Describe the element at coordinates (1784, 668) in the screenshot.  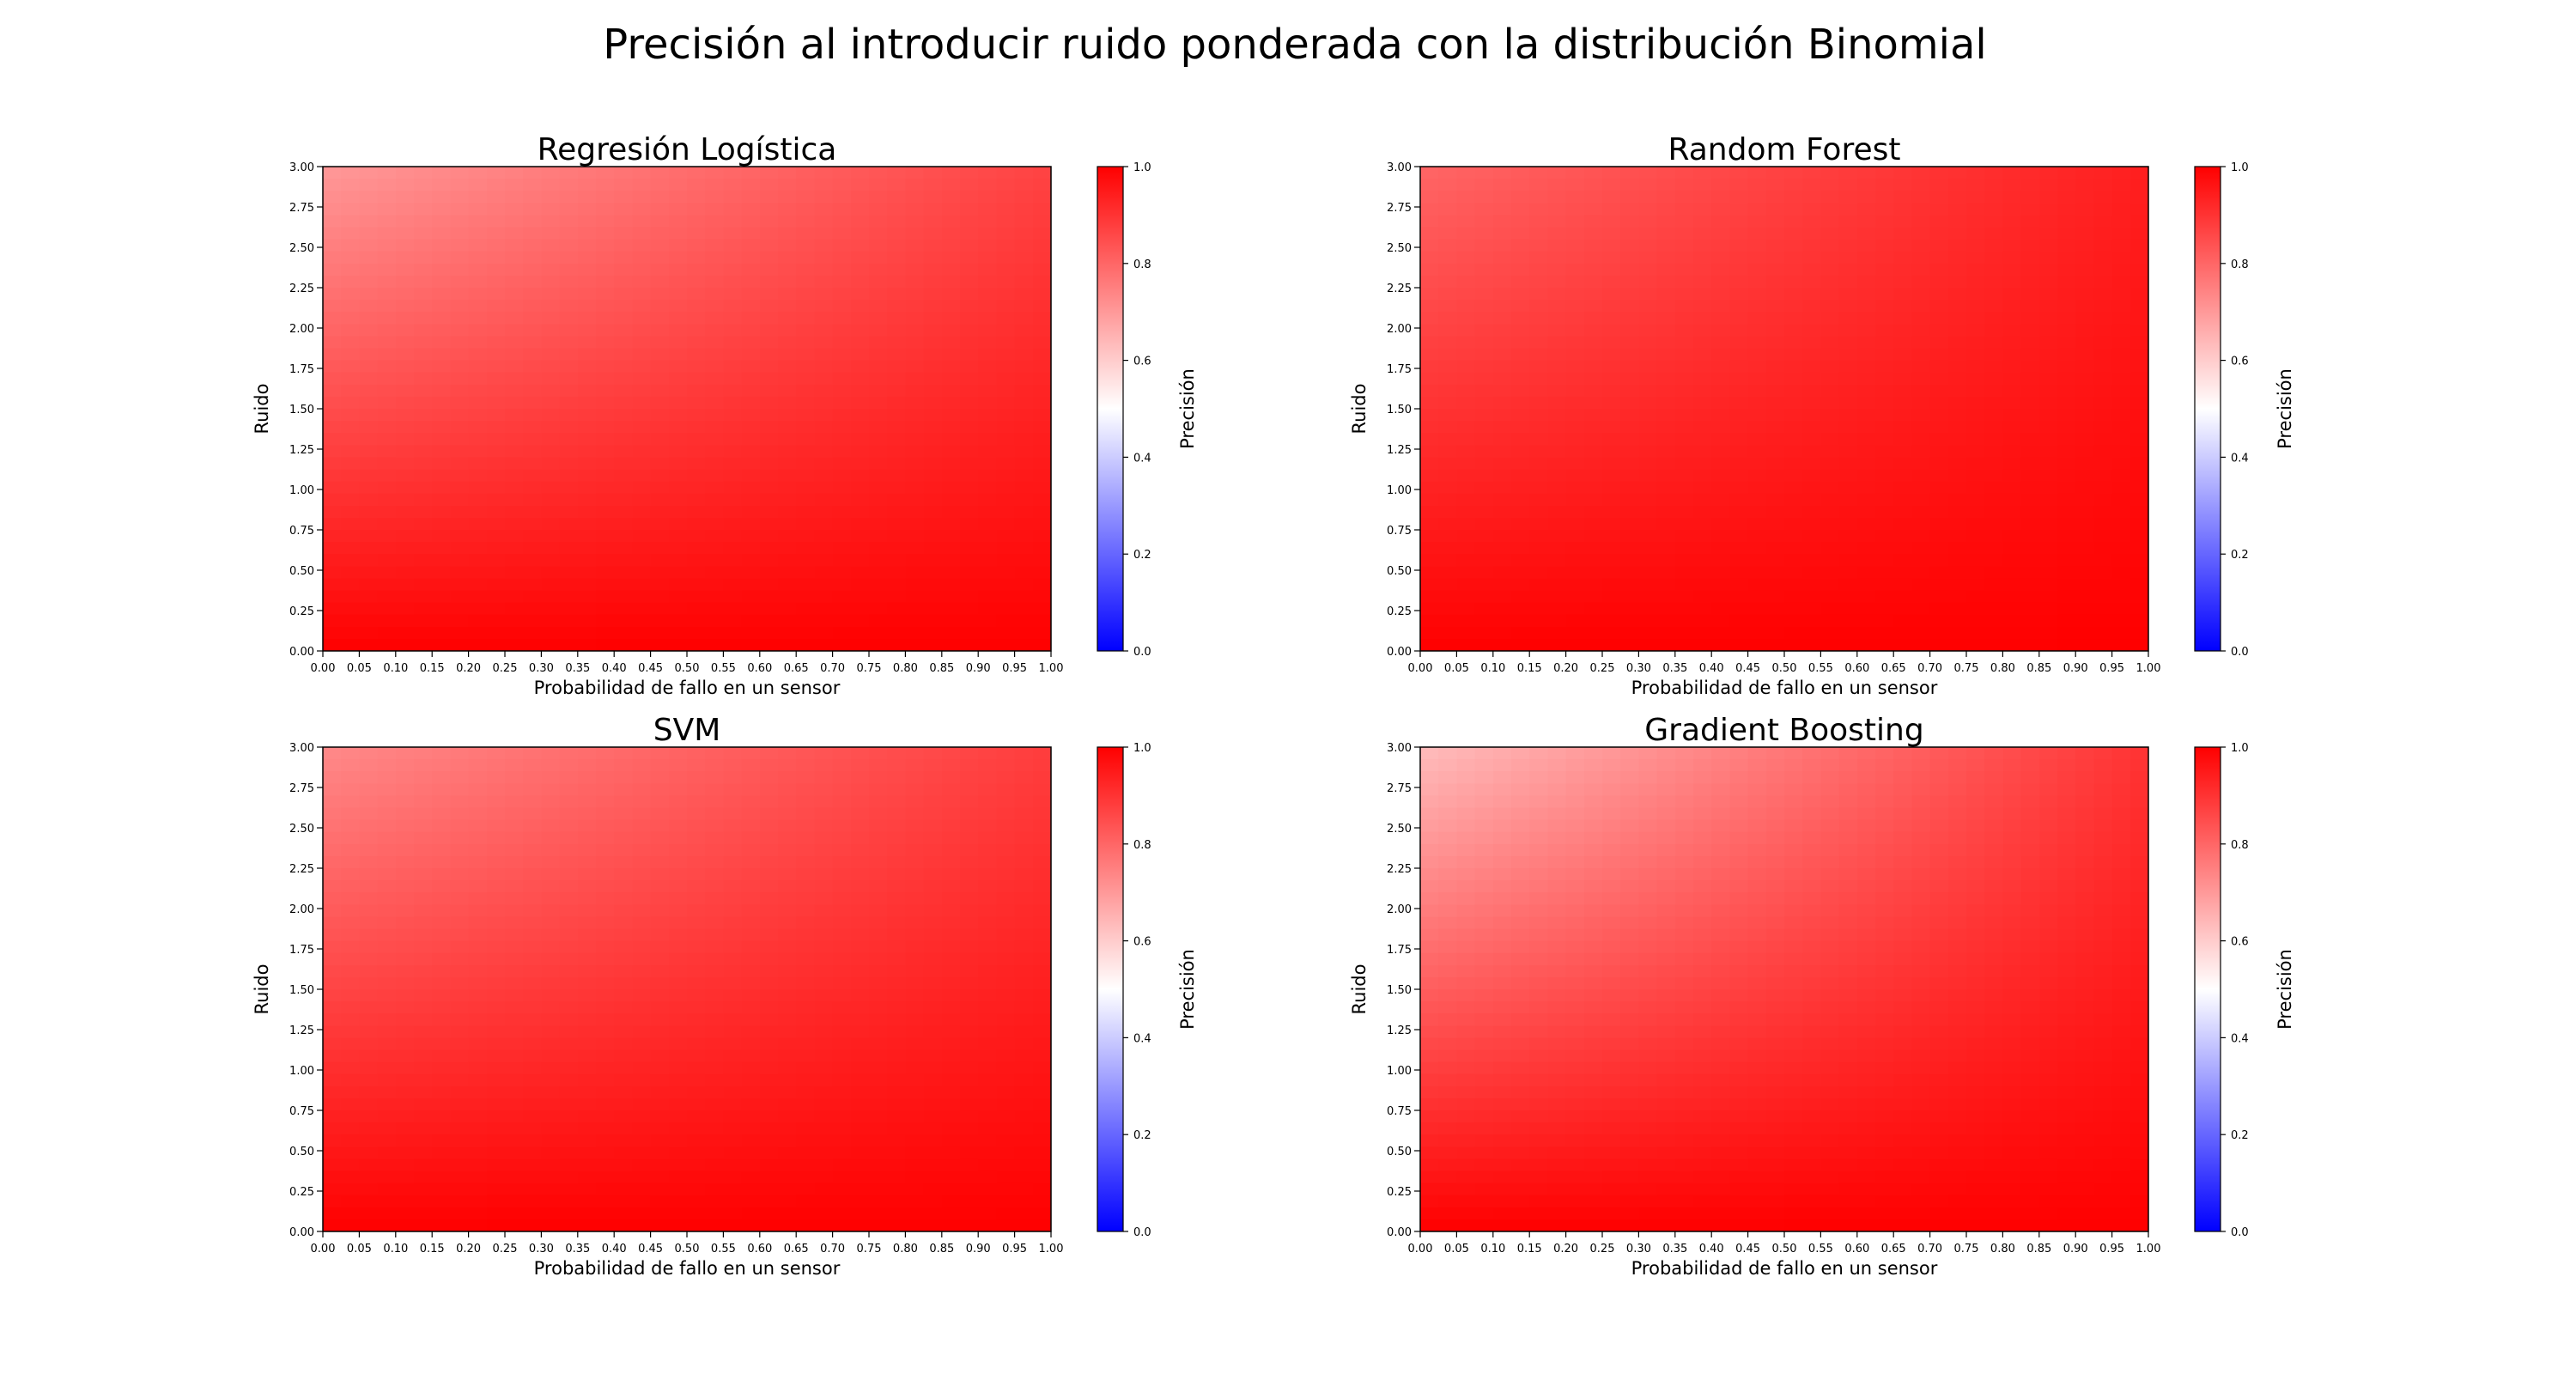
I see `x-tick-label: 0.50` at that location.